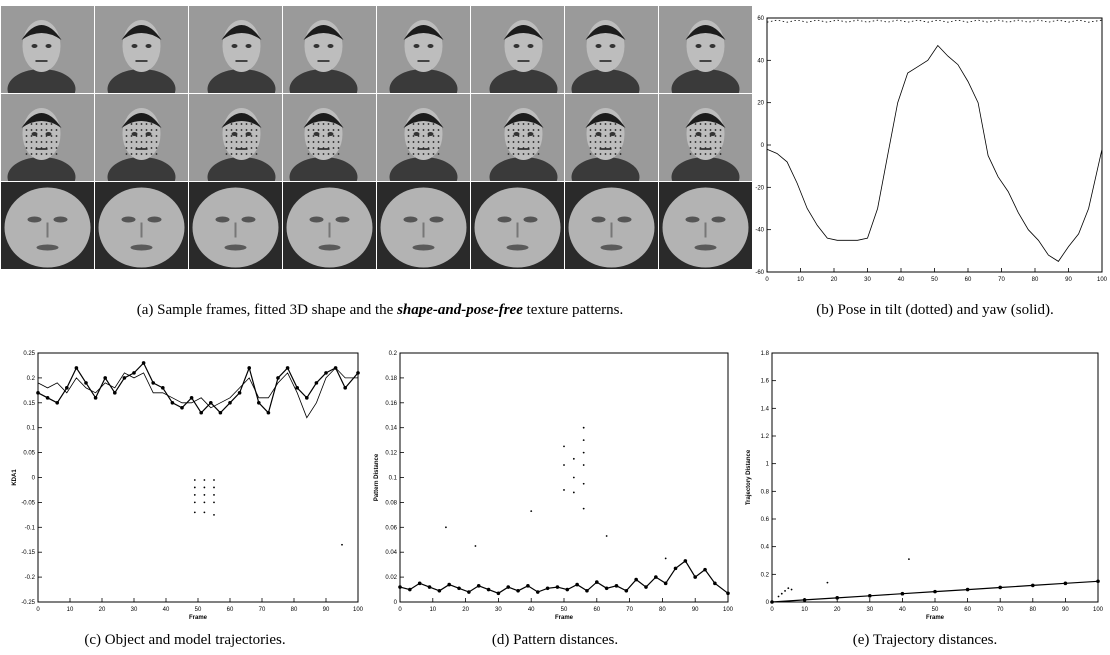 The image size is (1110, 655). Describe the element at coordinates (391, 503) in the screenshot. I see `y-tick-label: 0.08` at that location.